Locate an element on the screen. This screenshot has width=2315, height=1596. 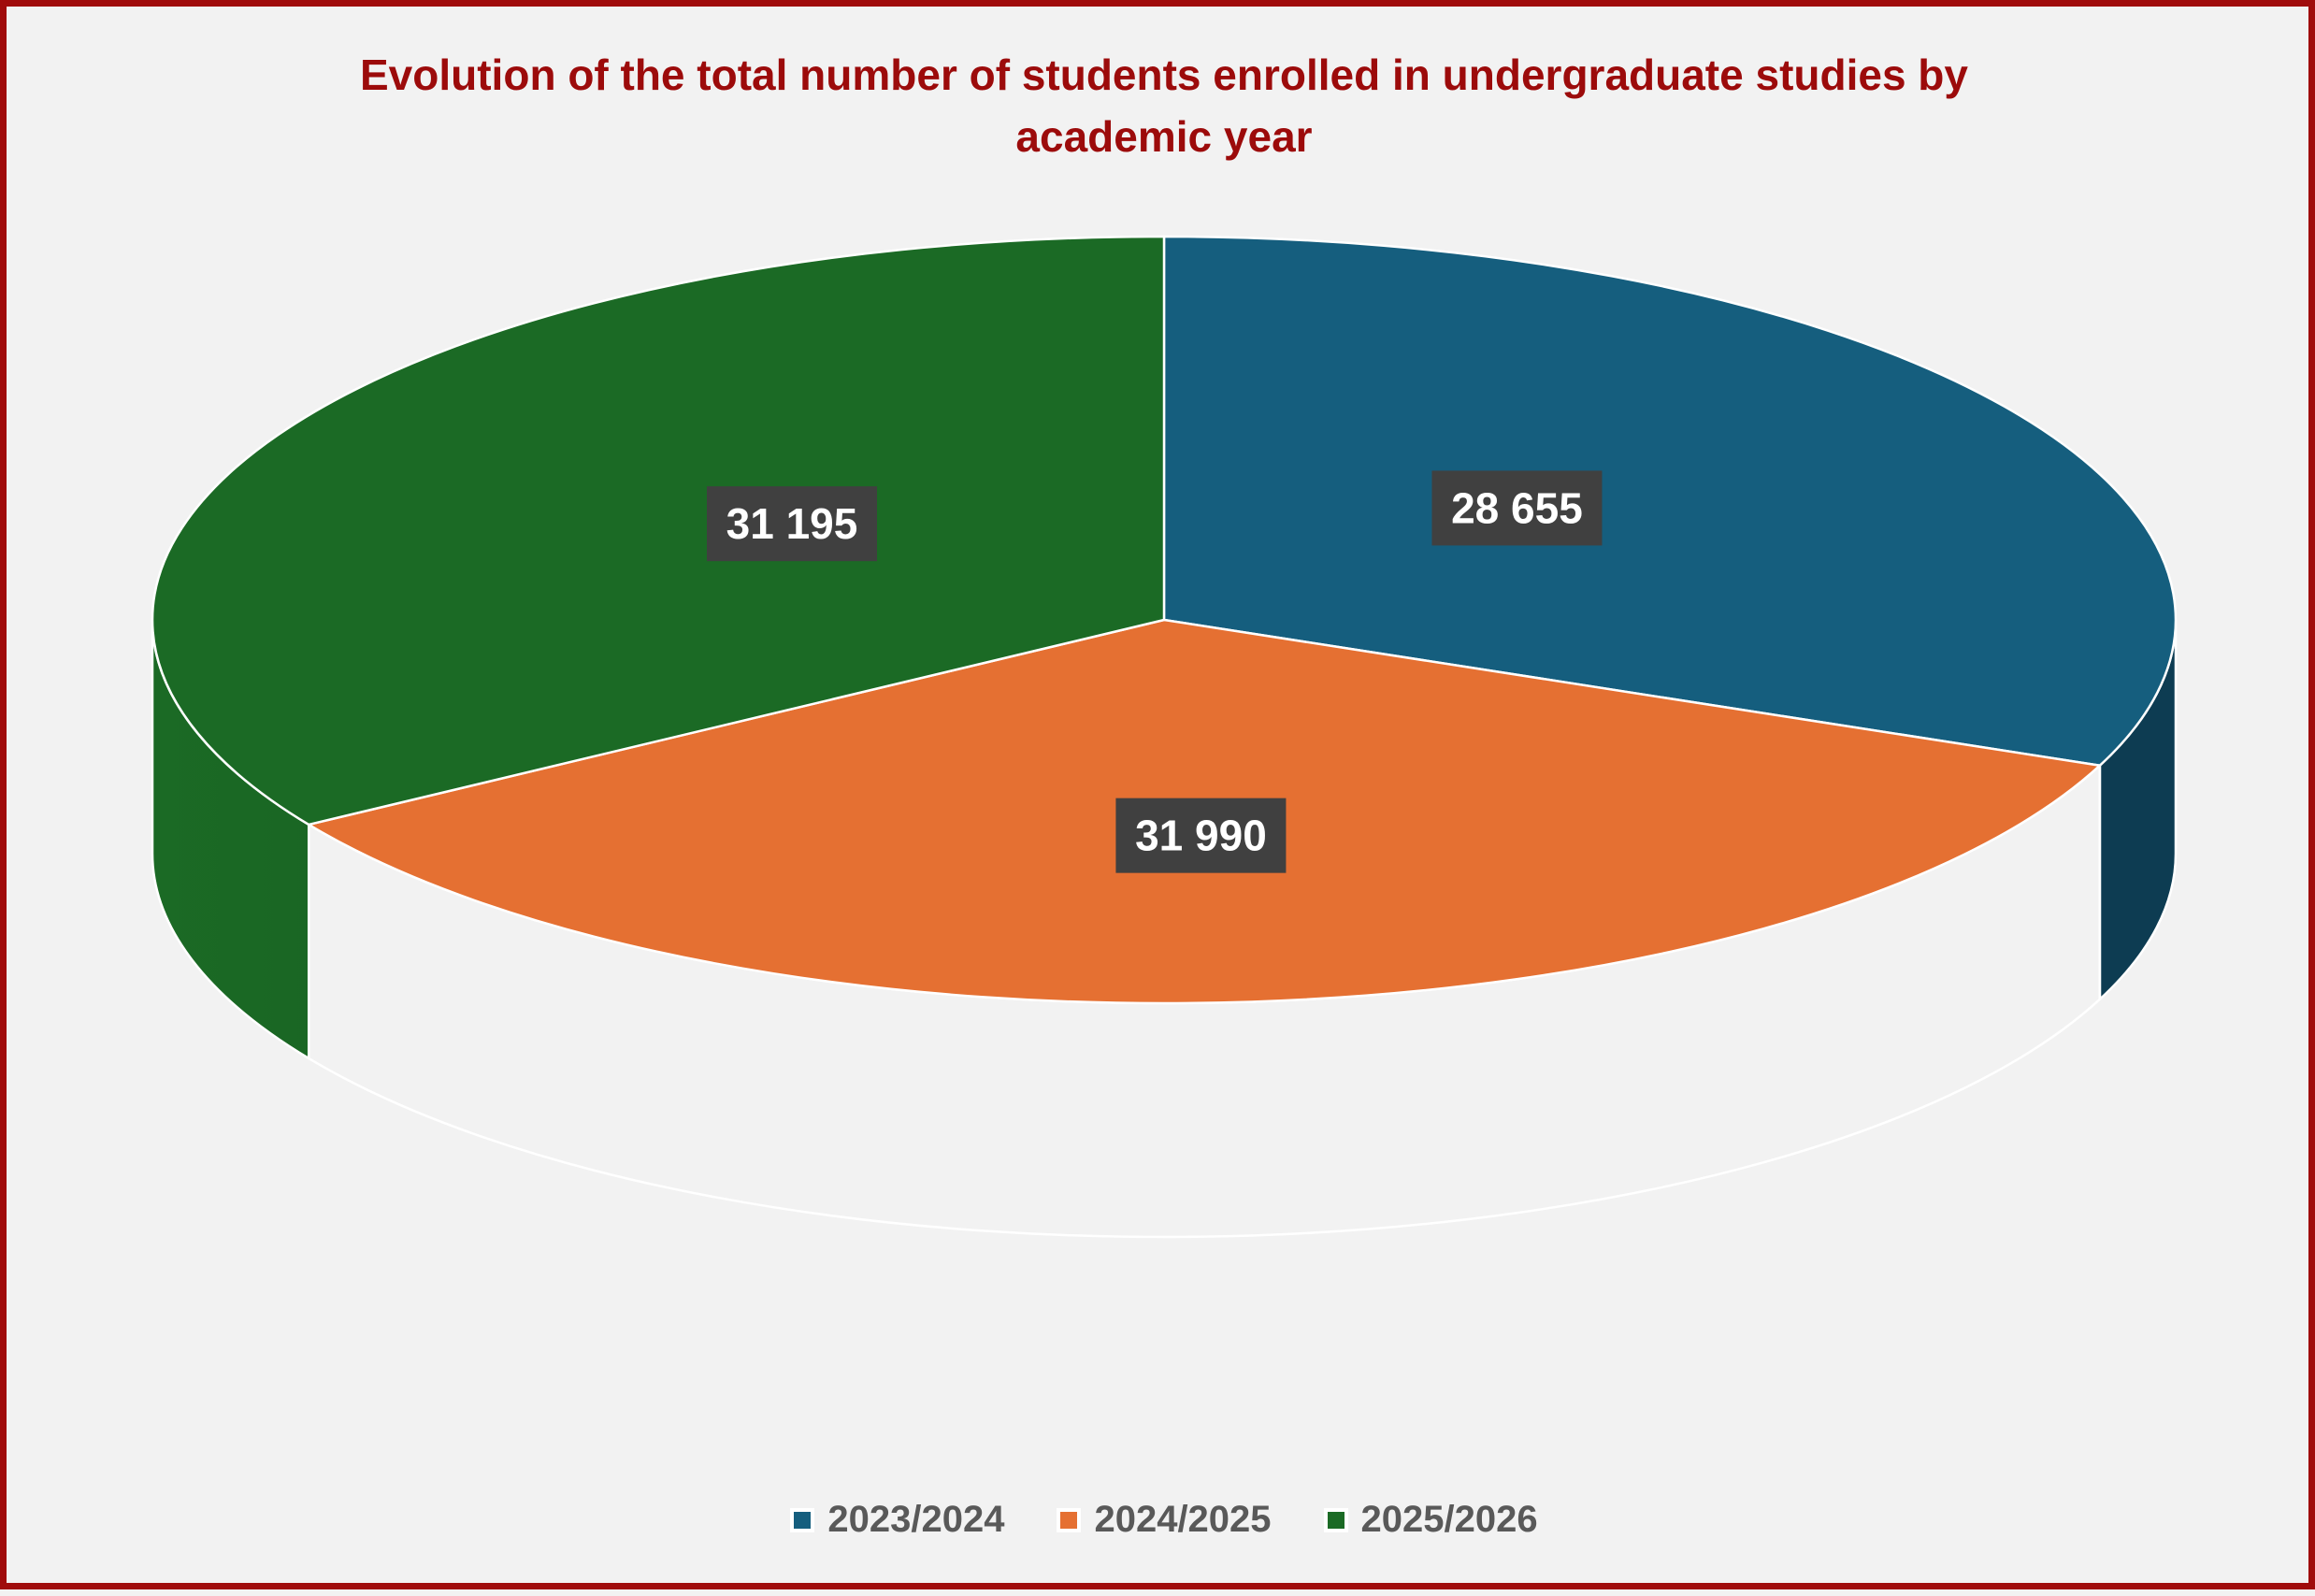
legend-swatch-2023-2024 is located at coordinates (803, 1520).